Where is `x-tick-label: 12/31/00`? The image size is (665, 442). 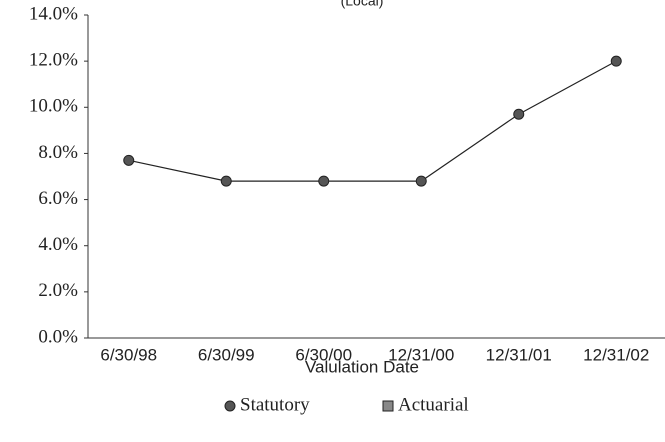
x-tick-label: 12/31/00 is located at coordinates (421, 354).